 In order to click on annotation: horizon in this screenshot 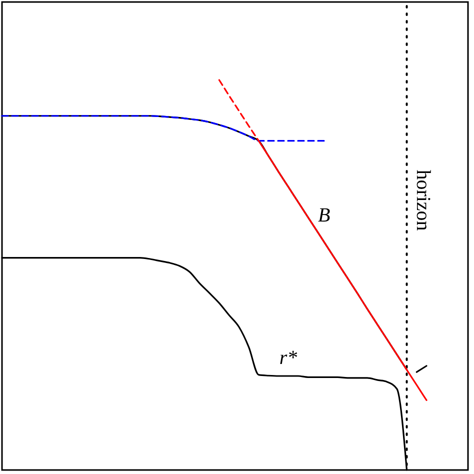, I will do `click(423, 200)`.